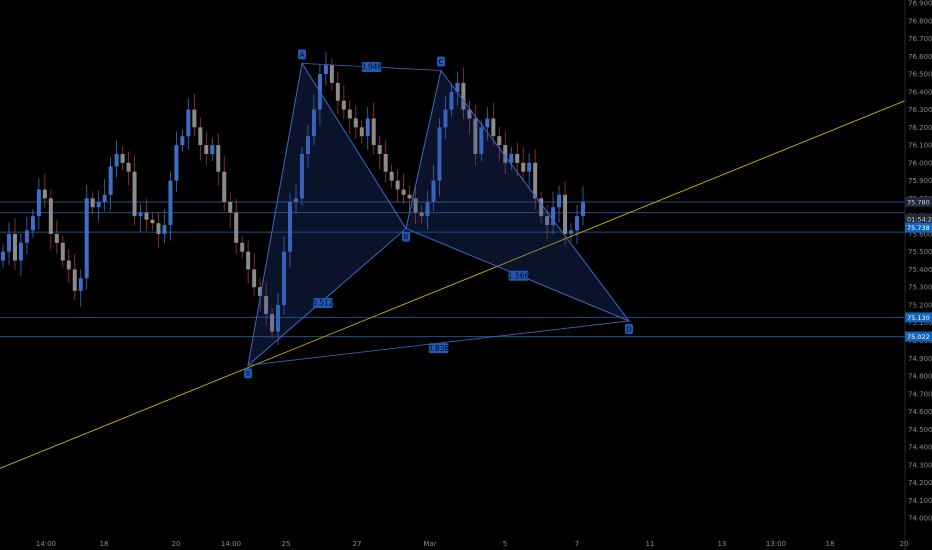 This screenshot has height=550, width=932. Describe the element at coordinates (920, 501) in the screenshot. I see `y-tick-label: 74.100` at that location.